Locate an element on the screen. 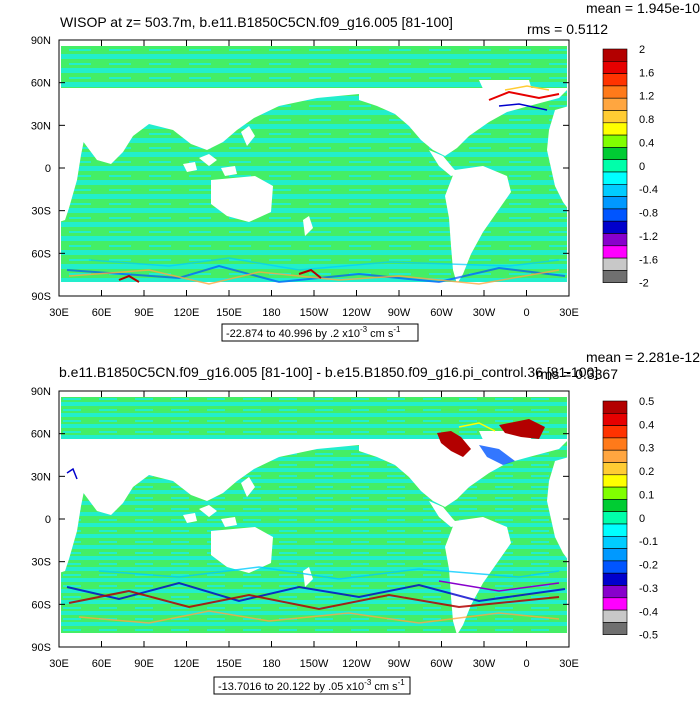  panel-1-mean: mean = 1.945e-10 is located at coordinates (643, 8).